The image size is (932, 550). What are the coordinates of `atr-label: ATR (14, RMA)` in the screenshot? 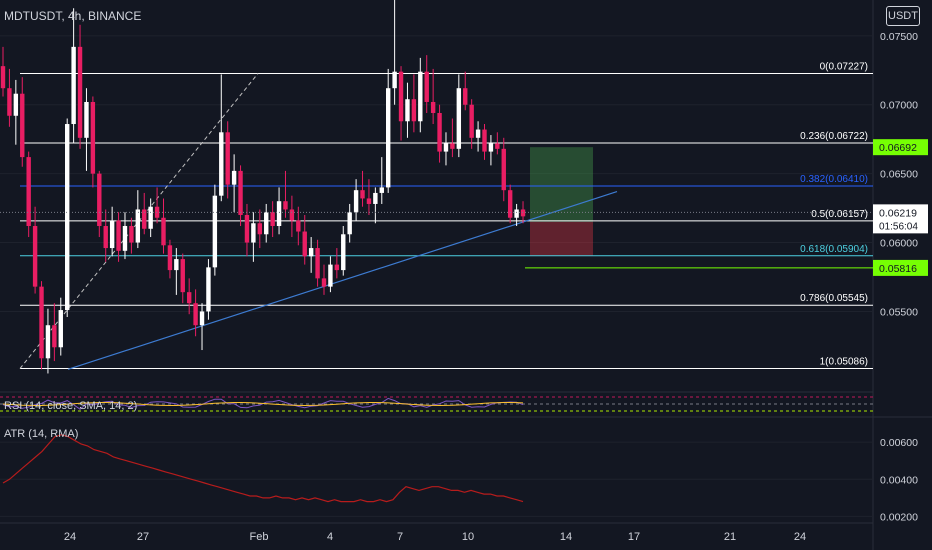 It's located at (41, 434).